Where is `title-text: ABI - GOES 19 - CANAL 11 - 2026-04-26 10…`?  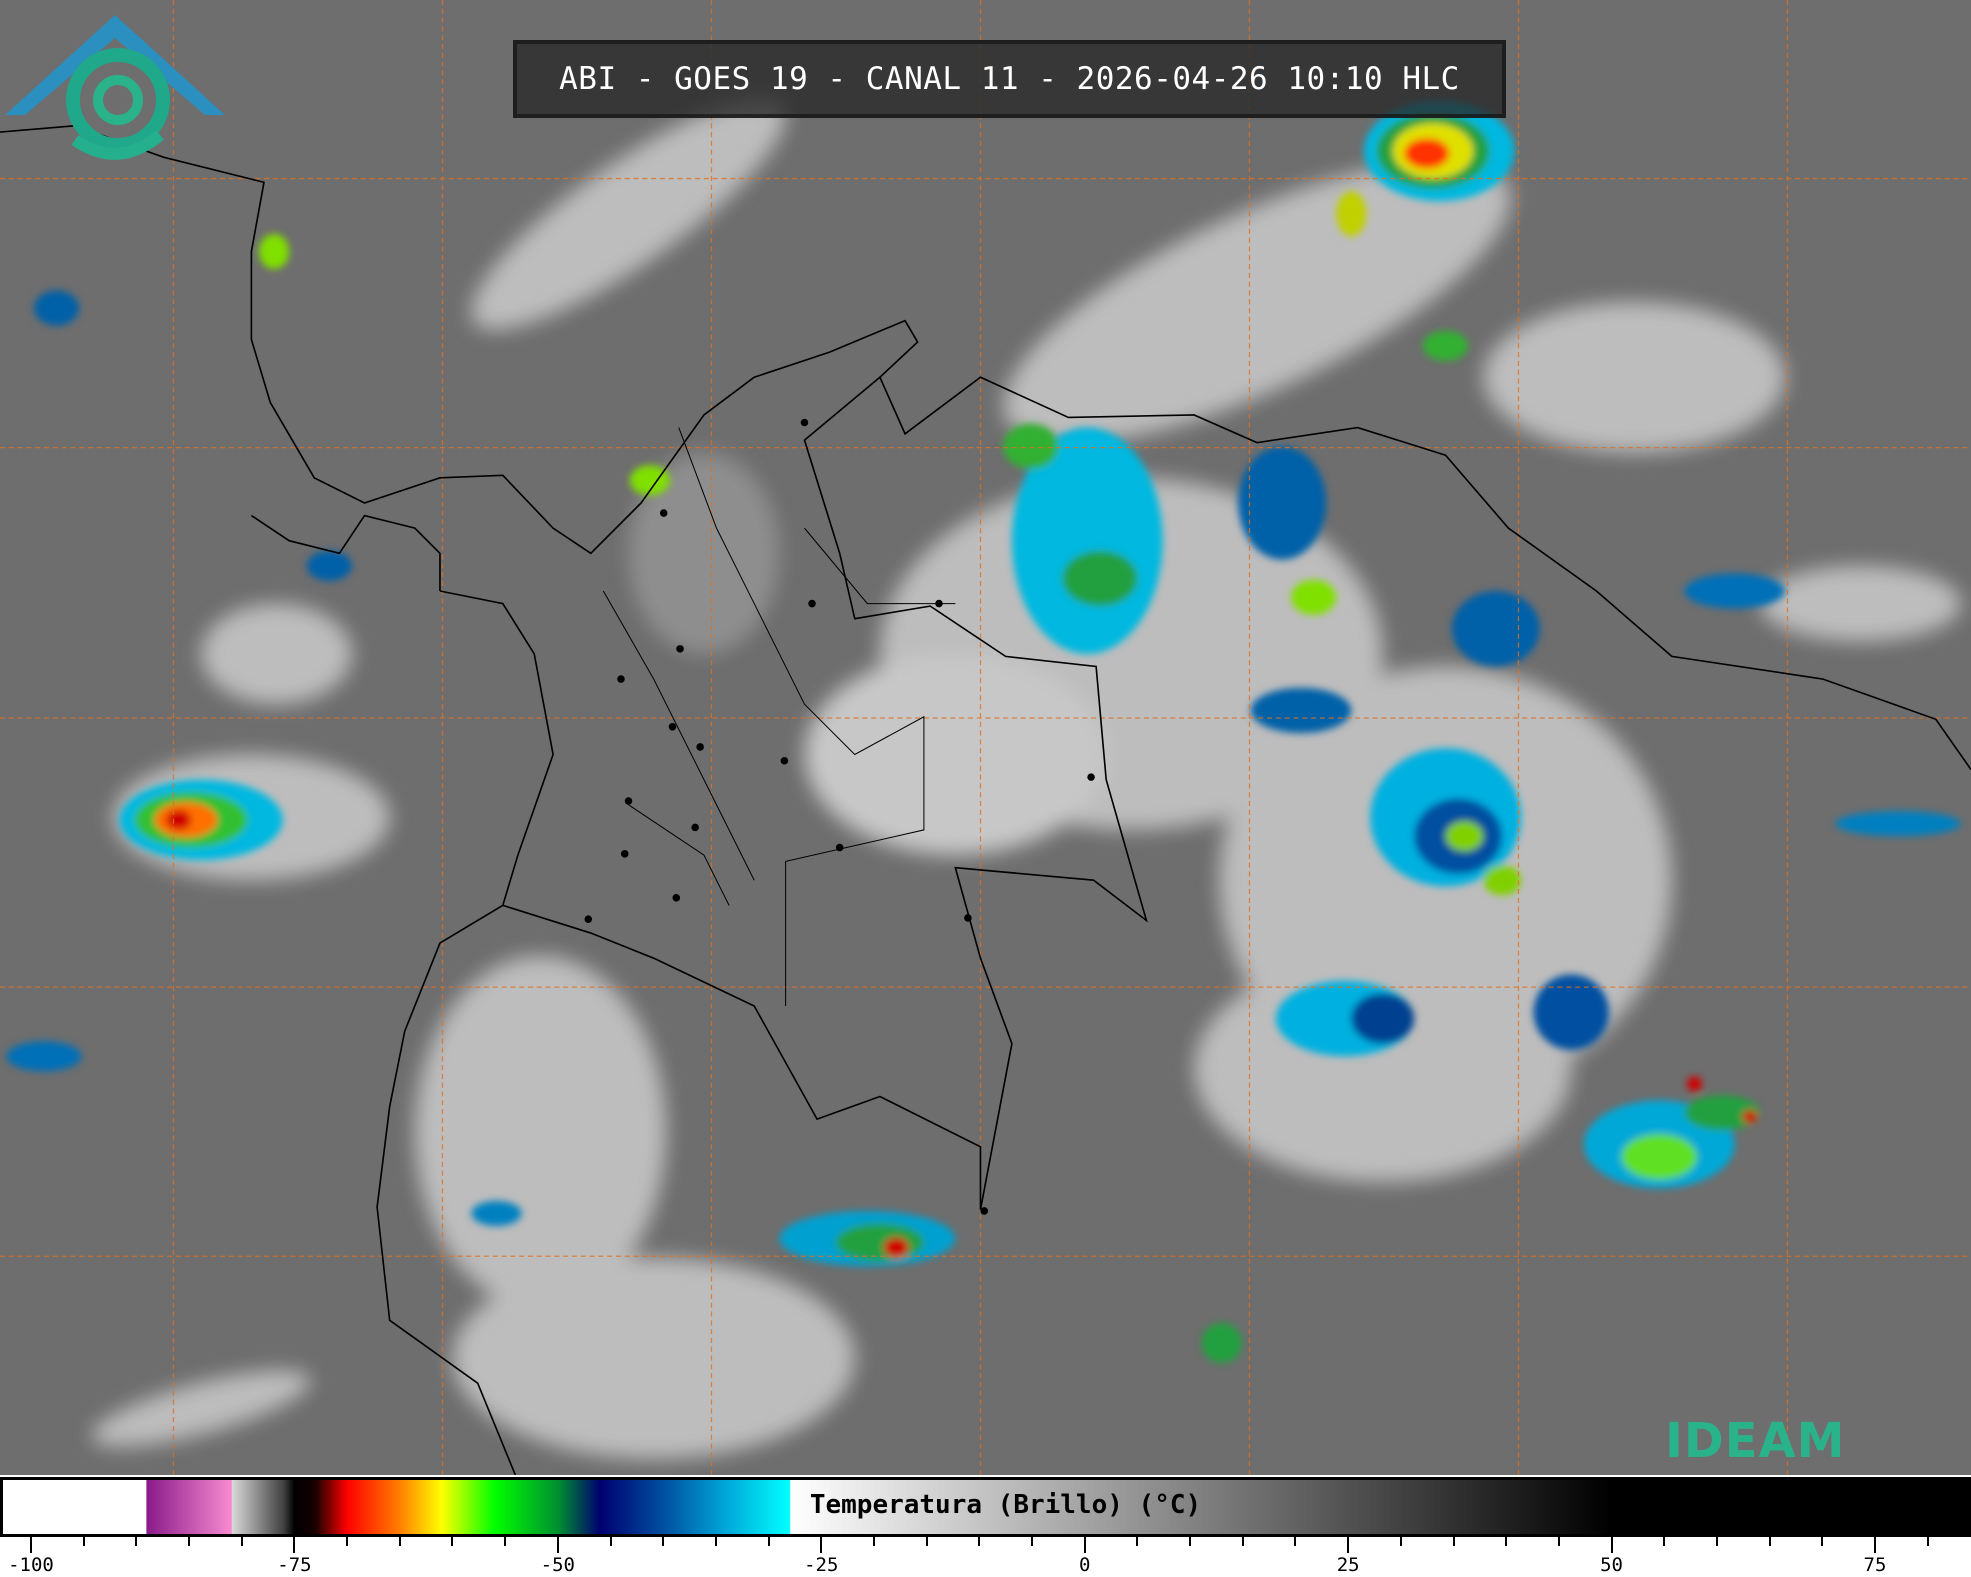
title-text: ABI - GOES 19 - CANAL 11 - 2026-04-26 10… is located at coordinates (1009, 79).